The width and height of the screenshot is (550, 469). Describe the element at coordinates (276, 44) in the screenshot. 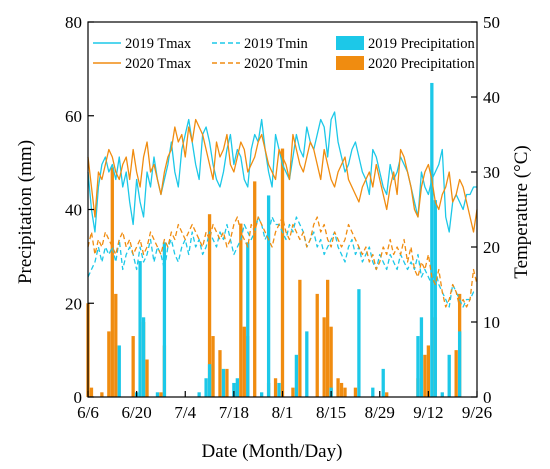

I see `legend-label: 2019 Tmin` at that location.